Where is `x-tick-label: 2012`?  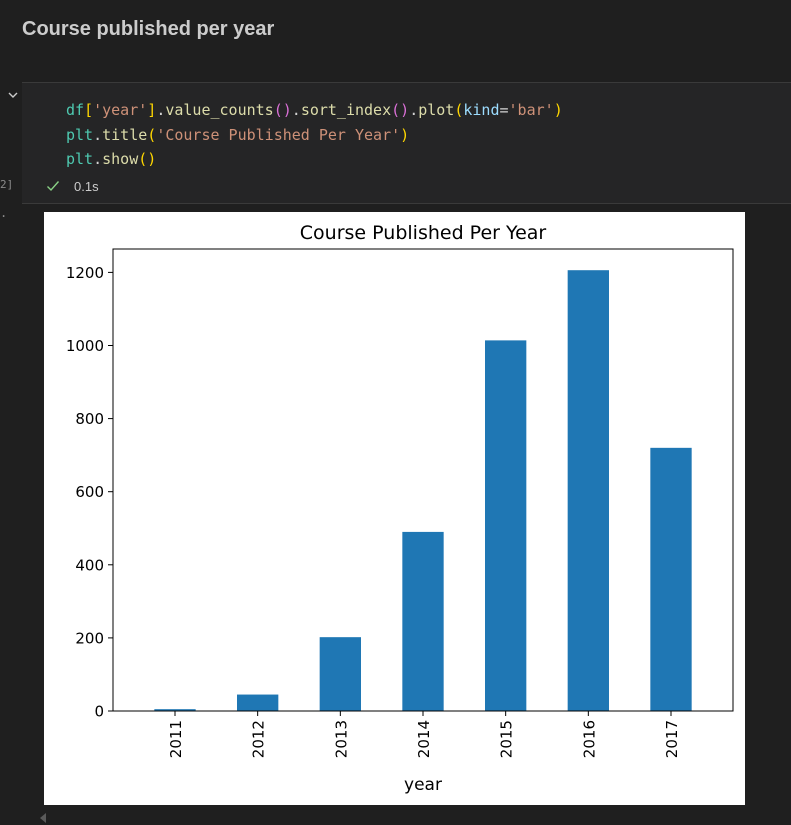
x-tick-label: 2012 is located at coordinates (259, 739).